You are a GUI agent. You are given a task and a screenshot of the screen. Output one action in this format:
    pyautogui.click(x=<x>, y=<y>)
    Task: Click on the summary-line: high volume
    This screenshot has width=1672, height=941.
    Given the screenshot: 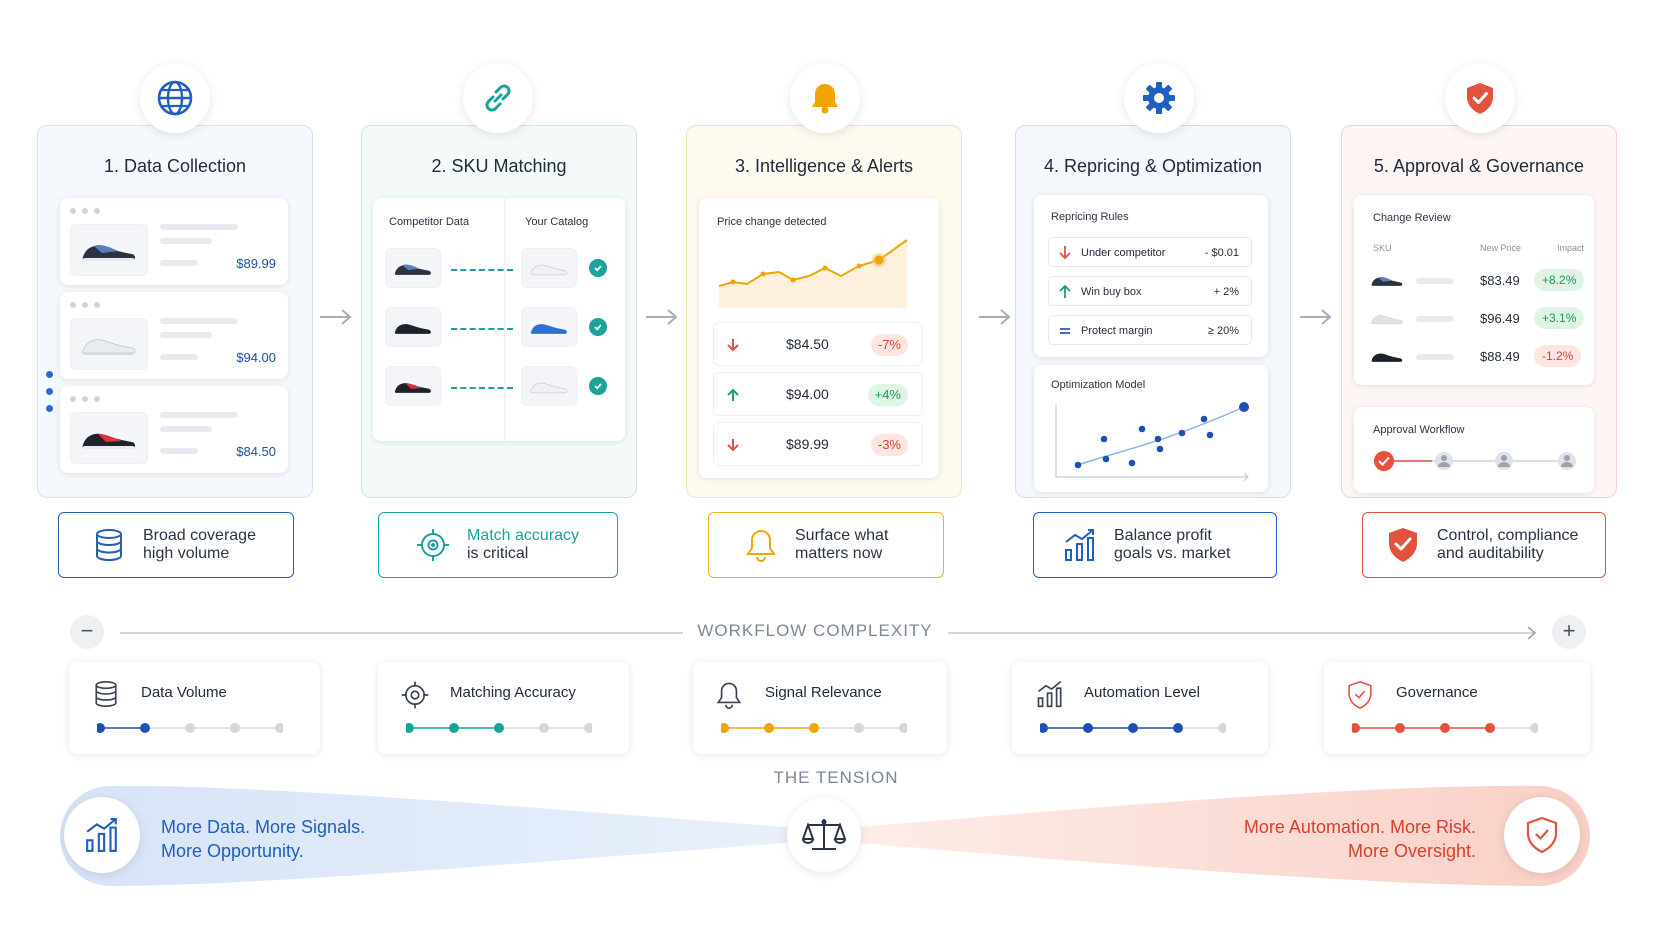 What is the action you would take?
    pyautogui.click(x=186, y=553)
    